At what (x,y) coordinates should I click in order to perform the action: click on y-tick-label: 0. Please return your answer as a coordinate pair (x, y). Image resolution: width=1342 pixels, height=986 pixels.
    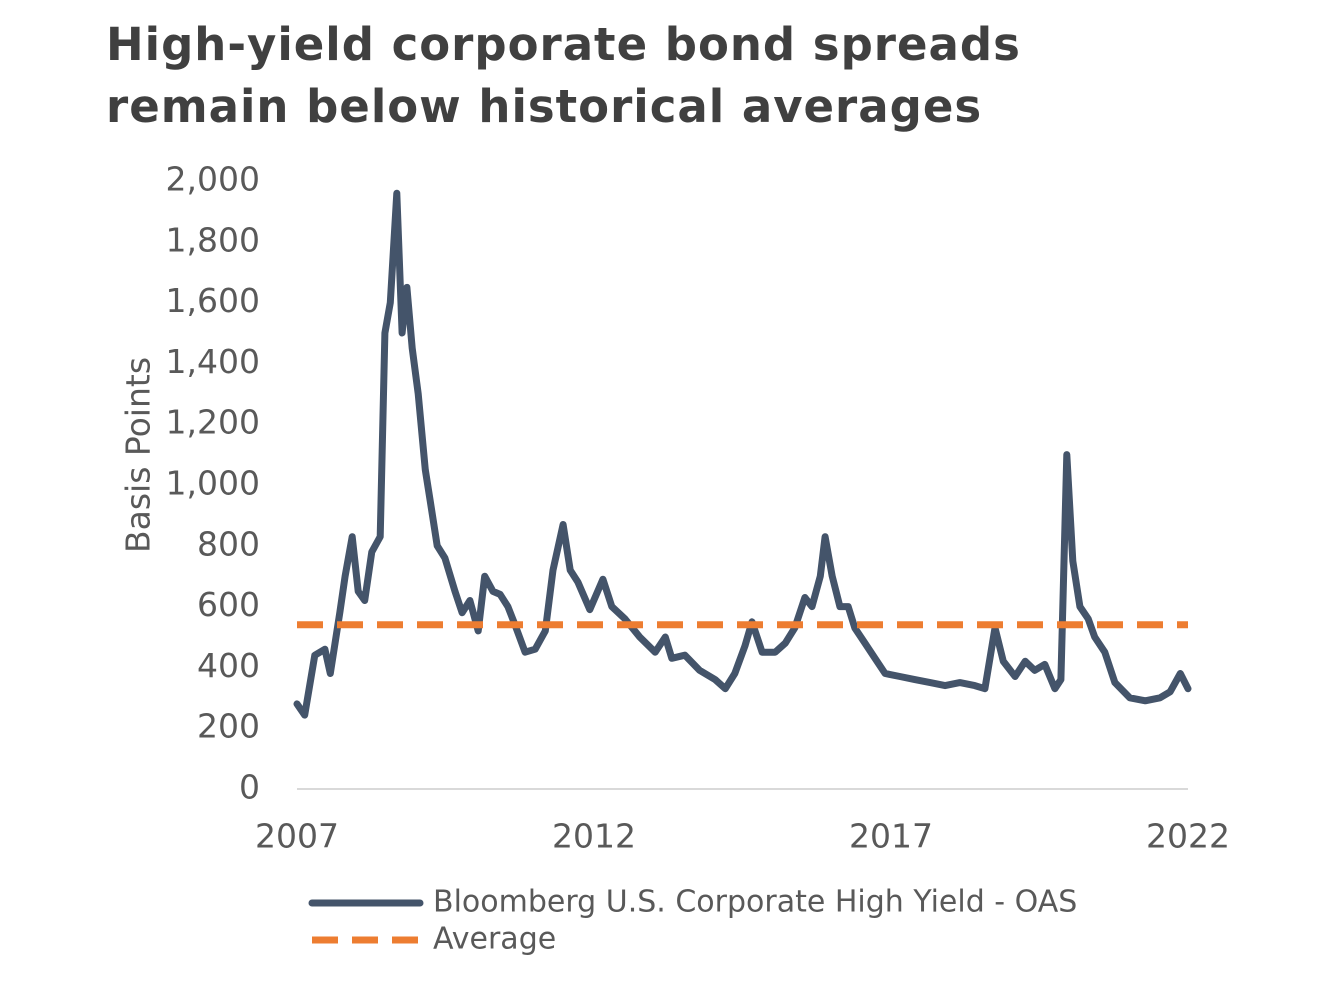
    Looking at the image, I should click on (249, 787).